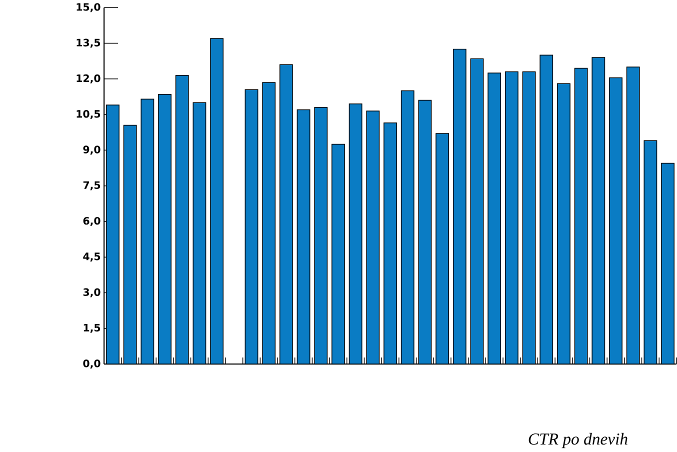 The image size is (677, 452). Describe the element at coordinates (91, 185) in the screenshot. I see `y-tick-label: 7,5` at that location.